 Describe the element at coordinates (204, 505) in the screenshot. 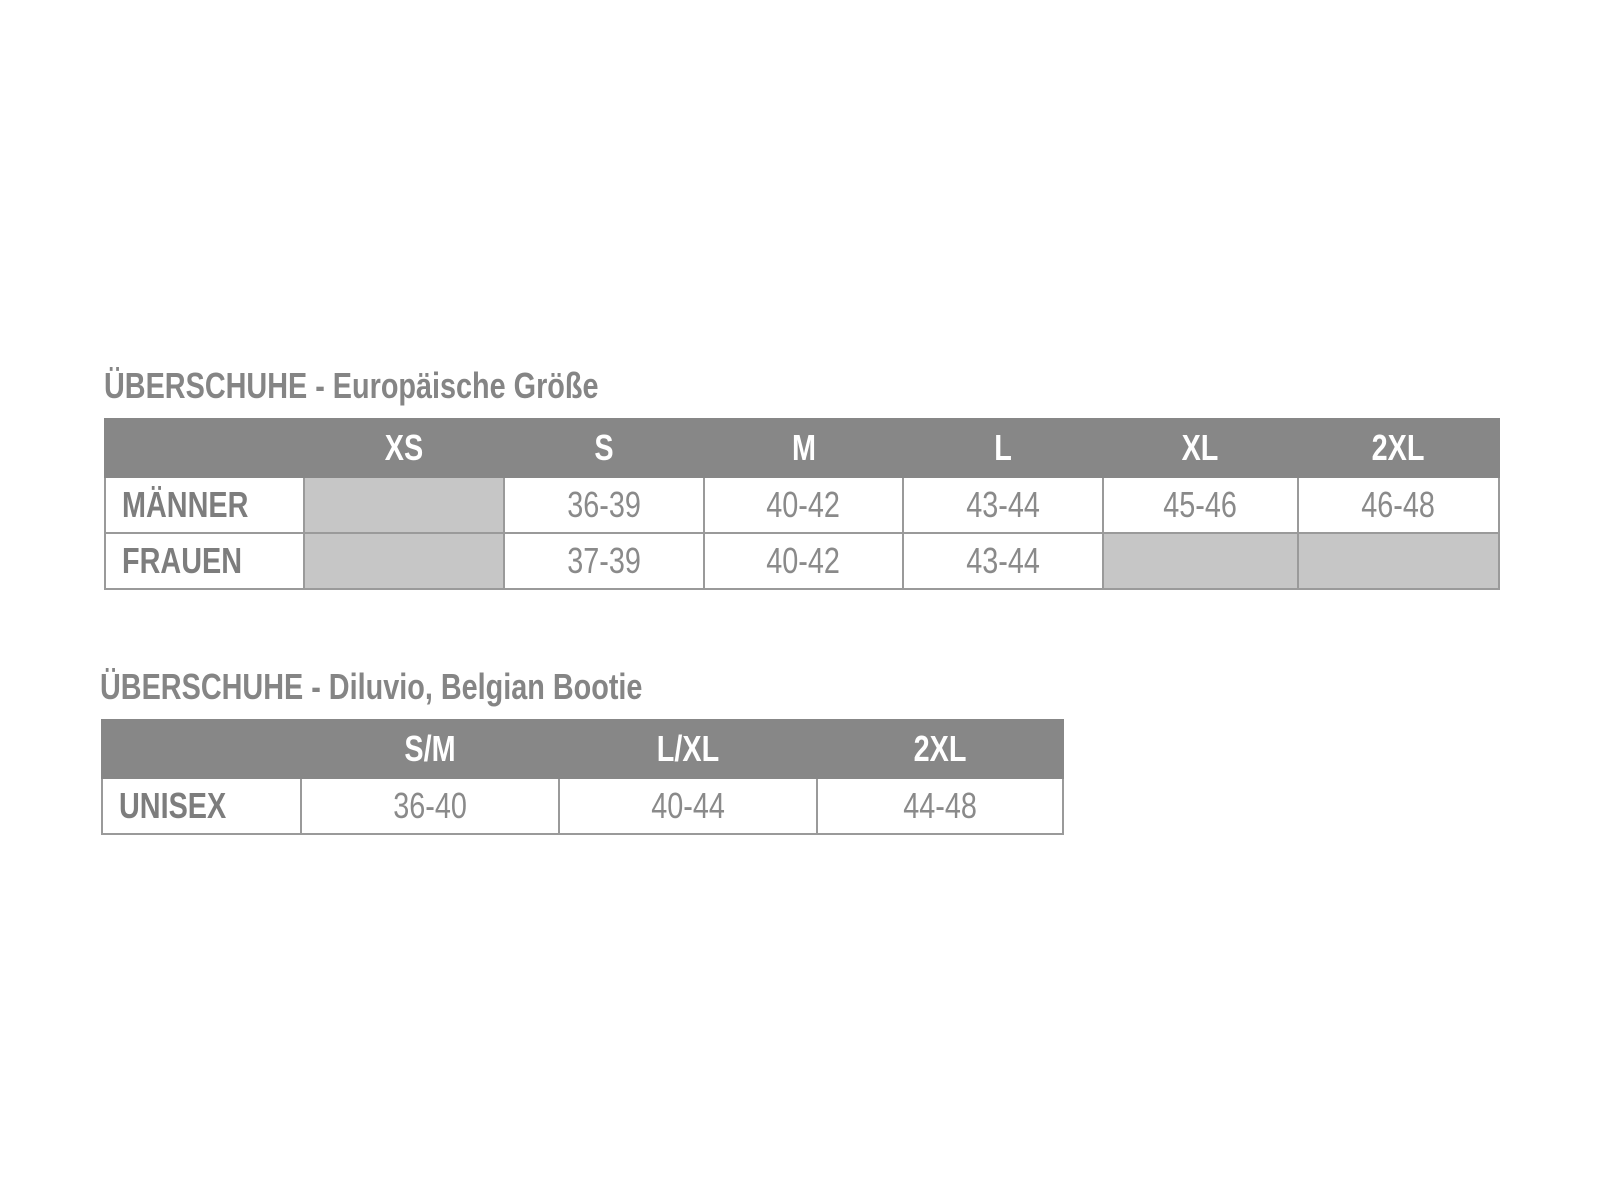

I see `row-label: MÄNNER` at that location.